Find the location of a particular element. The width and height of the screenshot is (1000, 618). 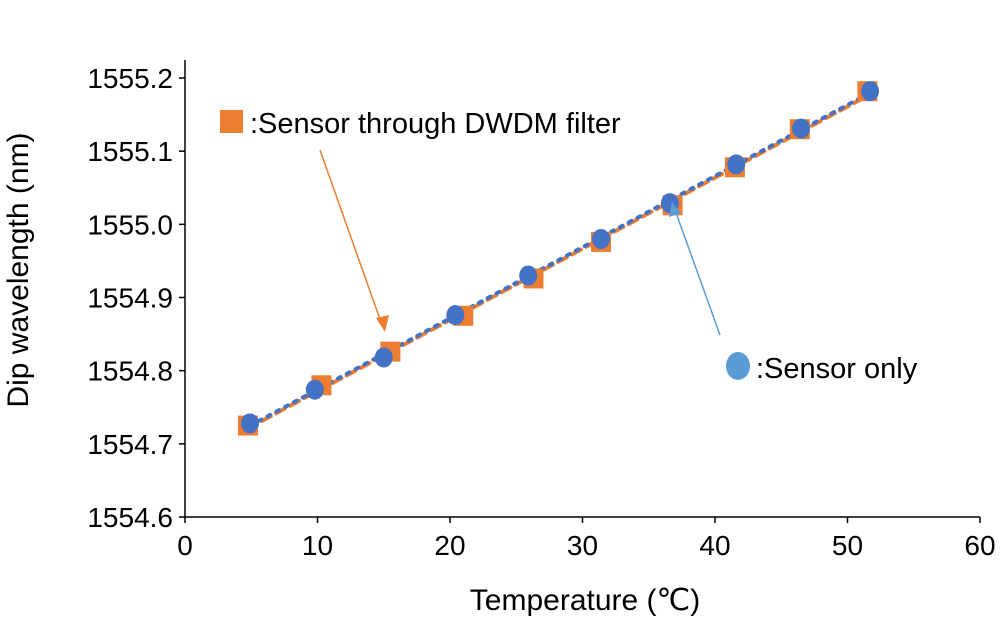

y-tick-label: 1554.6 is located at coordinates (130, 517).